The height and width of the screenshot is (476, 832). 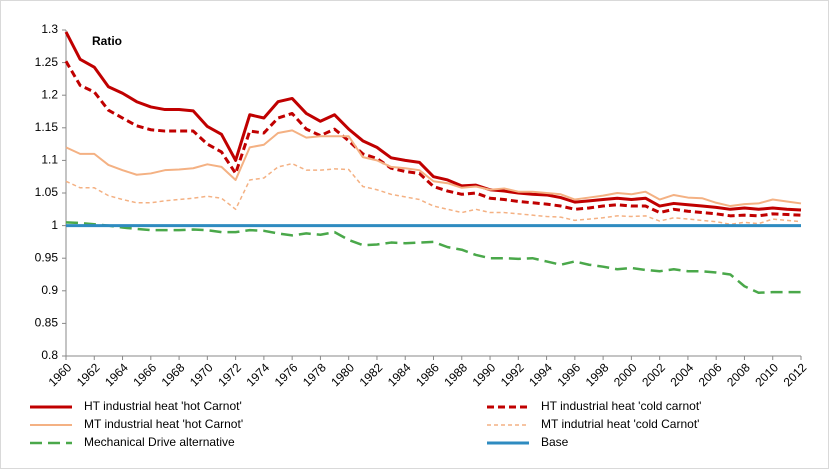 What do you see at coordinates (621, 406) in the screenshot?
I see `legend-label: HT industrial heat 'cold carnot'` at bounding box center [621, 406].